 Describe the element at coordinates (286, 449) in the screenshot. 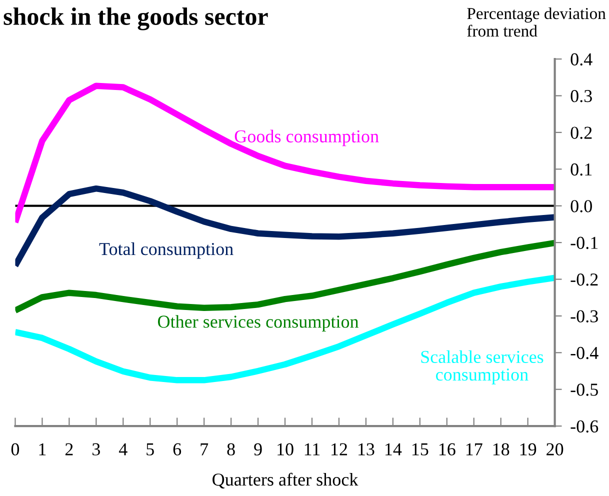

I see `x-tick-label: 10` at that location.